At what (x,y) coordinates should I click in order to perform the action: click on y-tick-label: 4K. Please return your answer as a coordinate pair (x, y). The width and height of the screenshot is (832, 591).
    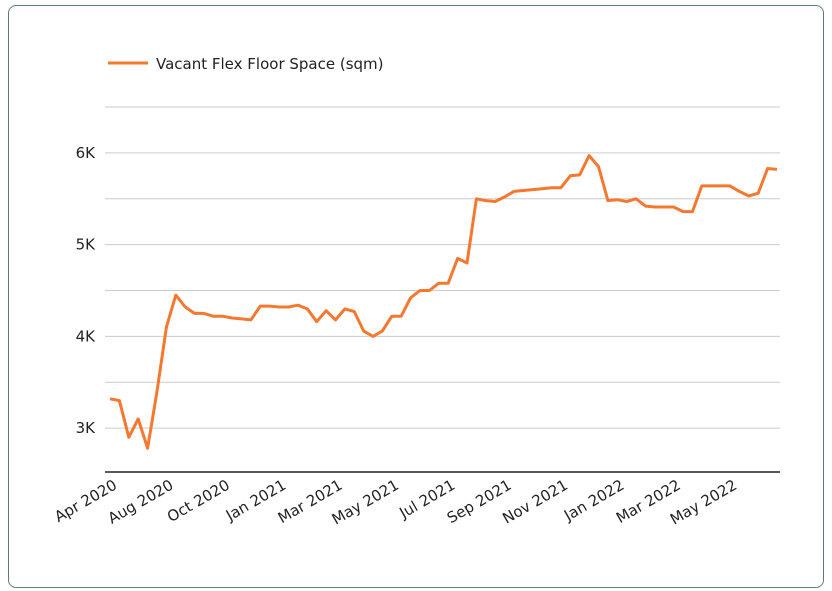
    Looking at the image, I should click on (86, 336).